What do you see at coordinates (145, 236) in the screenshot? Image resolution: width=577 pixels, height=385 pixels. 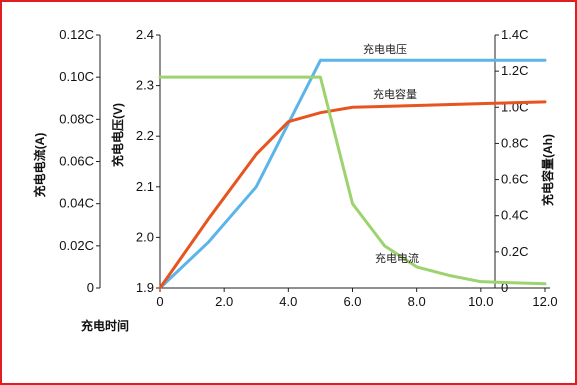 I see `voltage-tick-label: 2.0` at bounding box center [145, 236].